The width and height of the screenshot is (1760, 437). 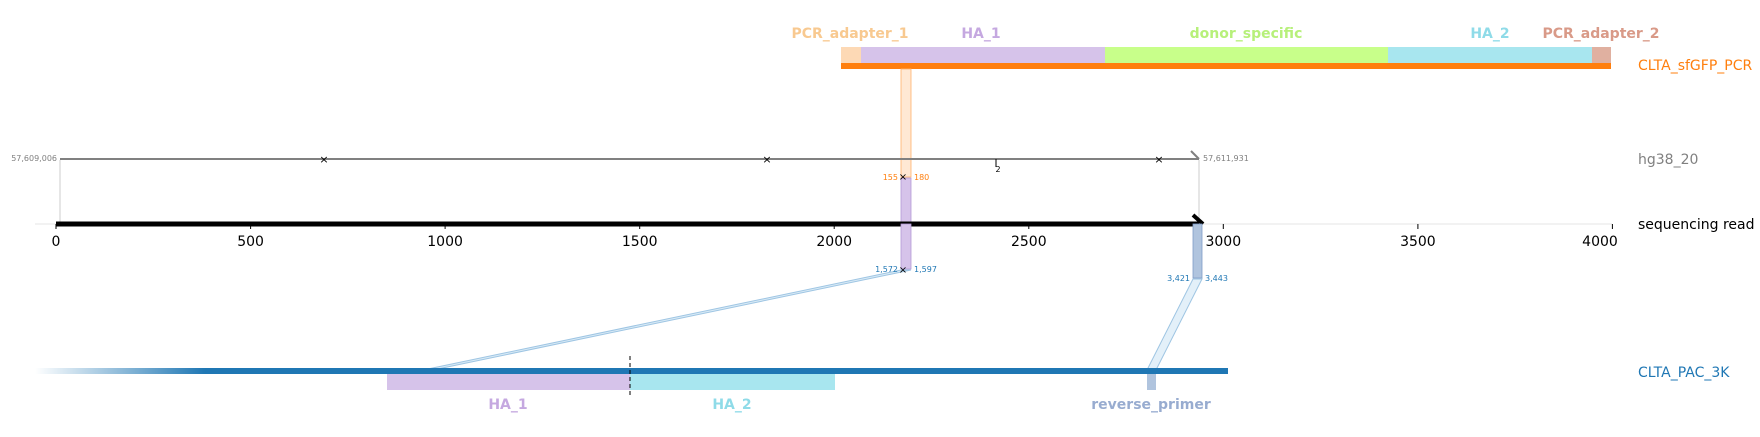 What do you see at coordinates (1195, 155) in the screenshot?
I see `genome-end-flag` at bounding box center [1195, 155].